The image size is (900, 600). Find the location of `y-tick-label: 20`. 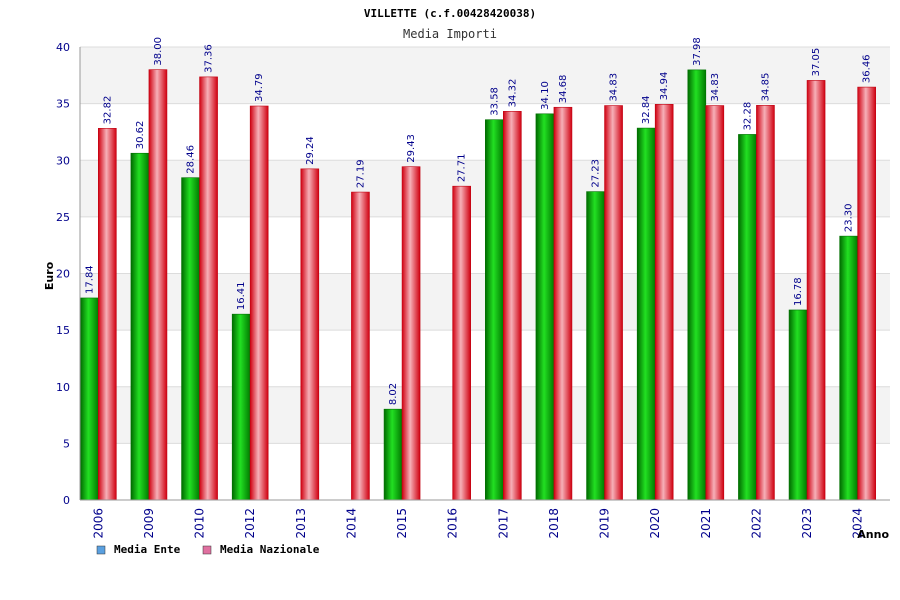

y-tick-label: 20 is located at coordinates (63, 274).